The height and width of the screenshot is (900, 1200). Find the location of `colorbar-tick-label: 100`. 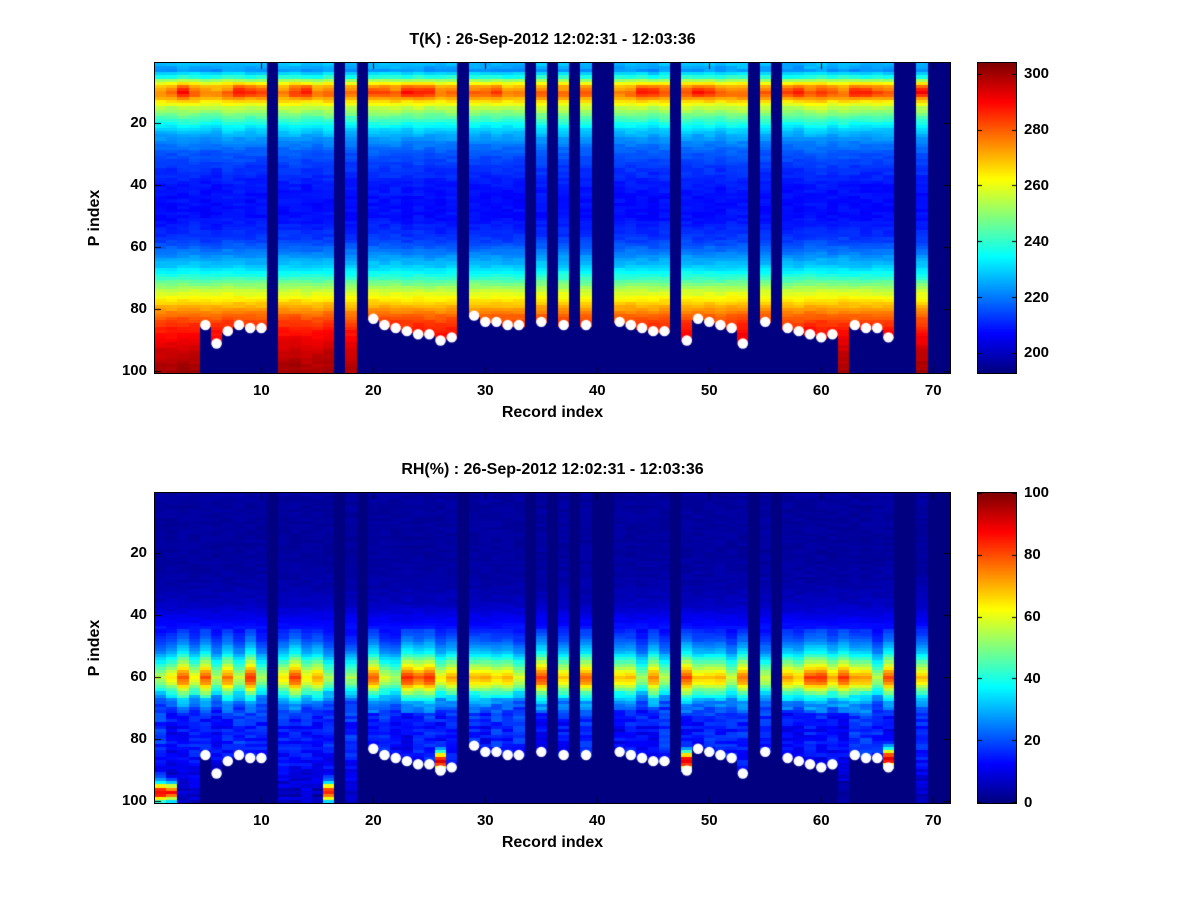

colorbar-tick-label: 100 is located at coordinates (1037, 492).